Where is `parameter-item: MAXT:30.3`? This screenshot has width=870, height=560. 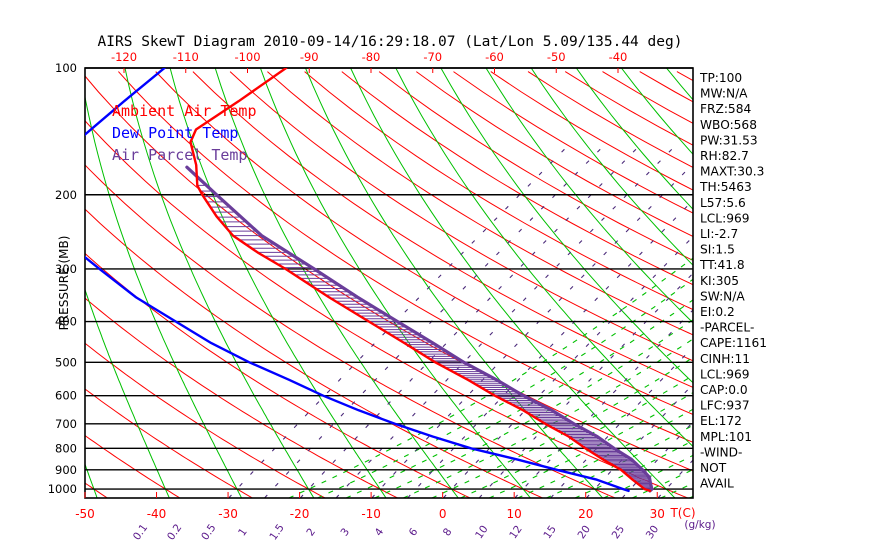 parameter-item: MAXT:30.3 is located at coordinates (732, 172).